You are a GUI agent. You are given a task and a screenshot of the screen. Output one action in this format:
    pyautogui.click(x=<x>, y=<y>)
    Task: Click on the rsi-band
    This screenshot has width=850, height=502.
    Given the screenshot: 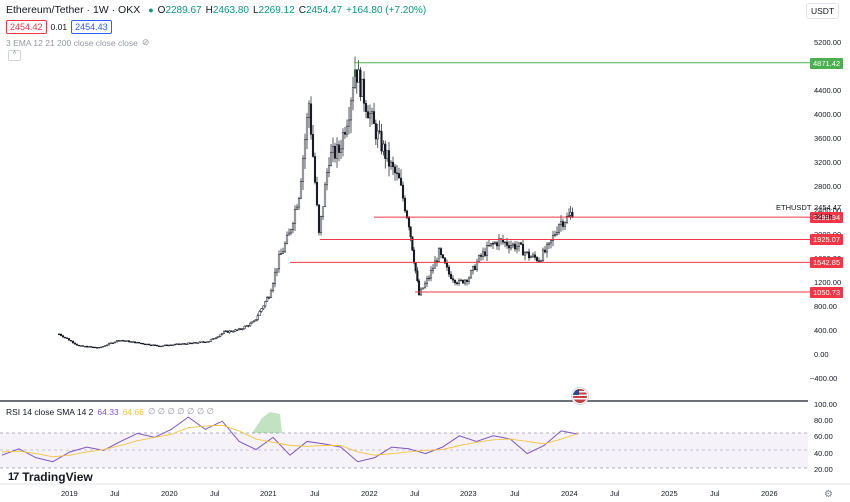 What is the action you would take?
    pyautogui.click(x=404, y=450)
    